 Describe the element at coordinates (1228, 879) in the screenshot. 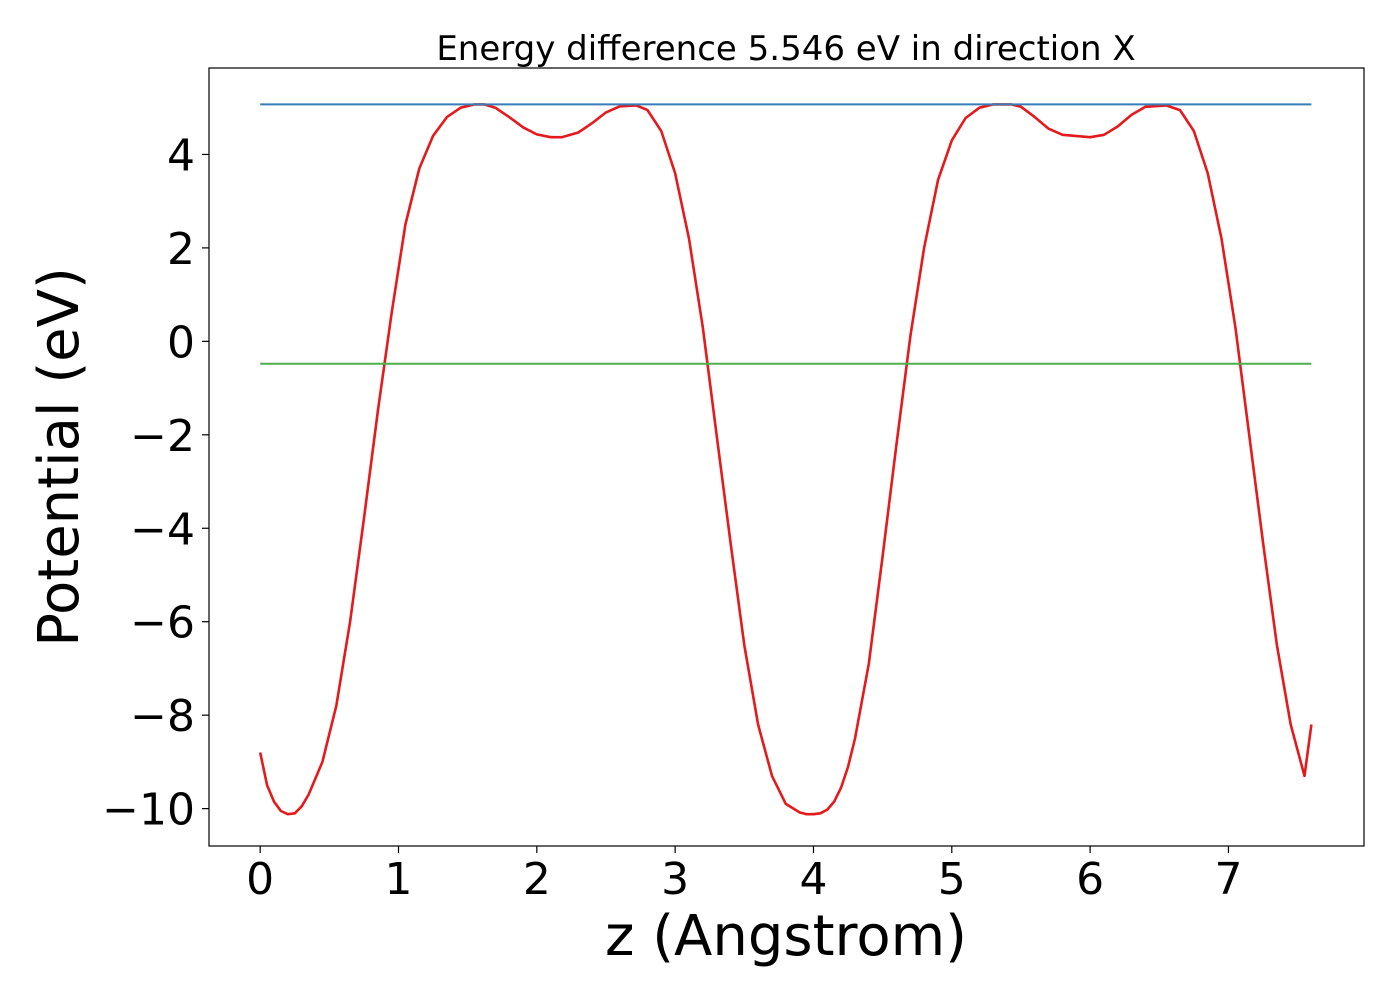

I see `x-tick-label: 7` at that location.